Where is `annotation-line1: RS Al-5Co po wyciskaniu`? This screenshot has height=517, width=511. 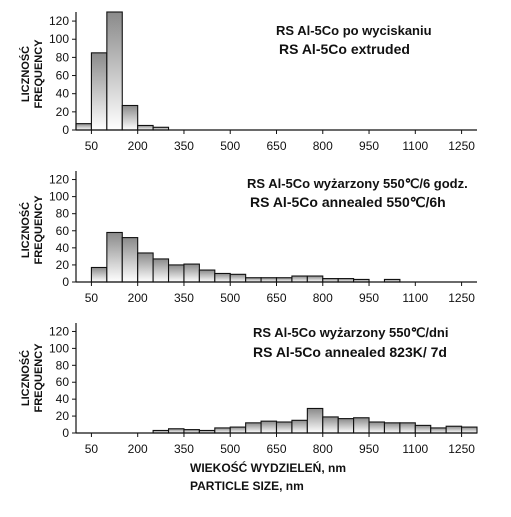
annotation-line1: RS Al-5Co po wyciskaniu is located at coordinates (354, 30).